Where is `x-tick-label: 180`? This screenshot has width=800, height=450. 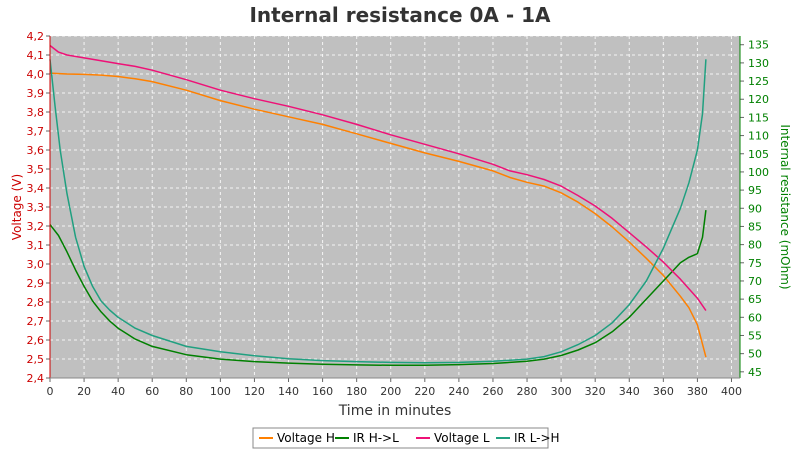 x-tick-label: 180 is located at coordinates (356, 391).